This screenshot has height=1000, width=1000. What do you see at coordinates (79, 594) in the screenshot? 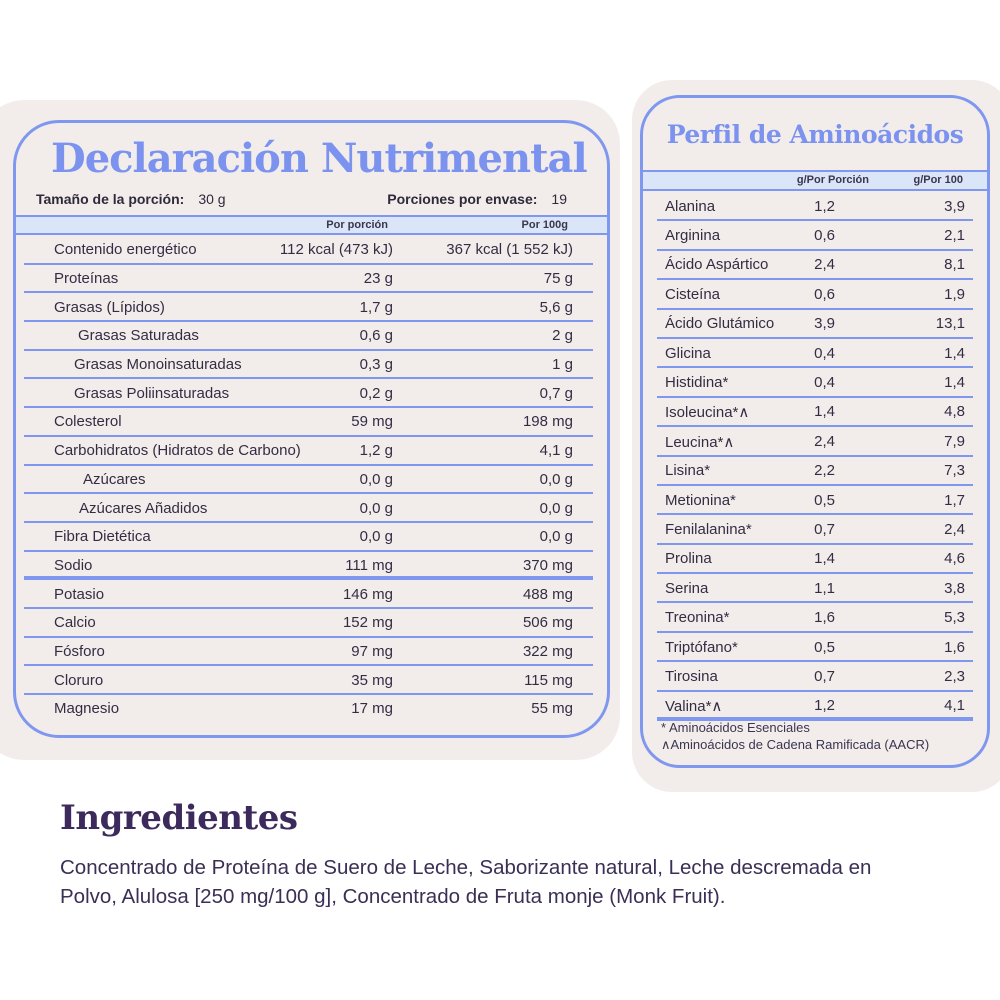
I see `row-label: Potasio` at bounding box center [79, 594].